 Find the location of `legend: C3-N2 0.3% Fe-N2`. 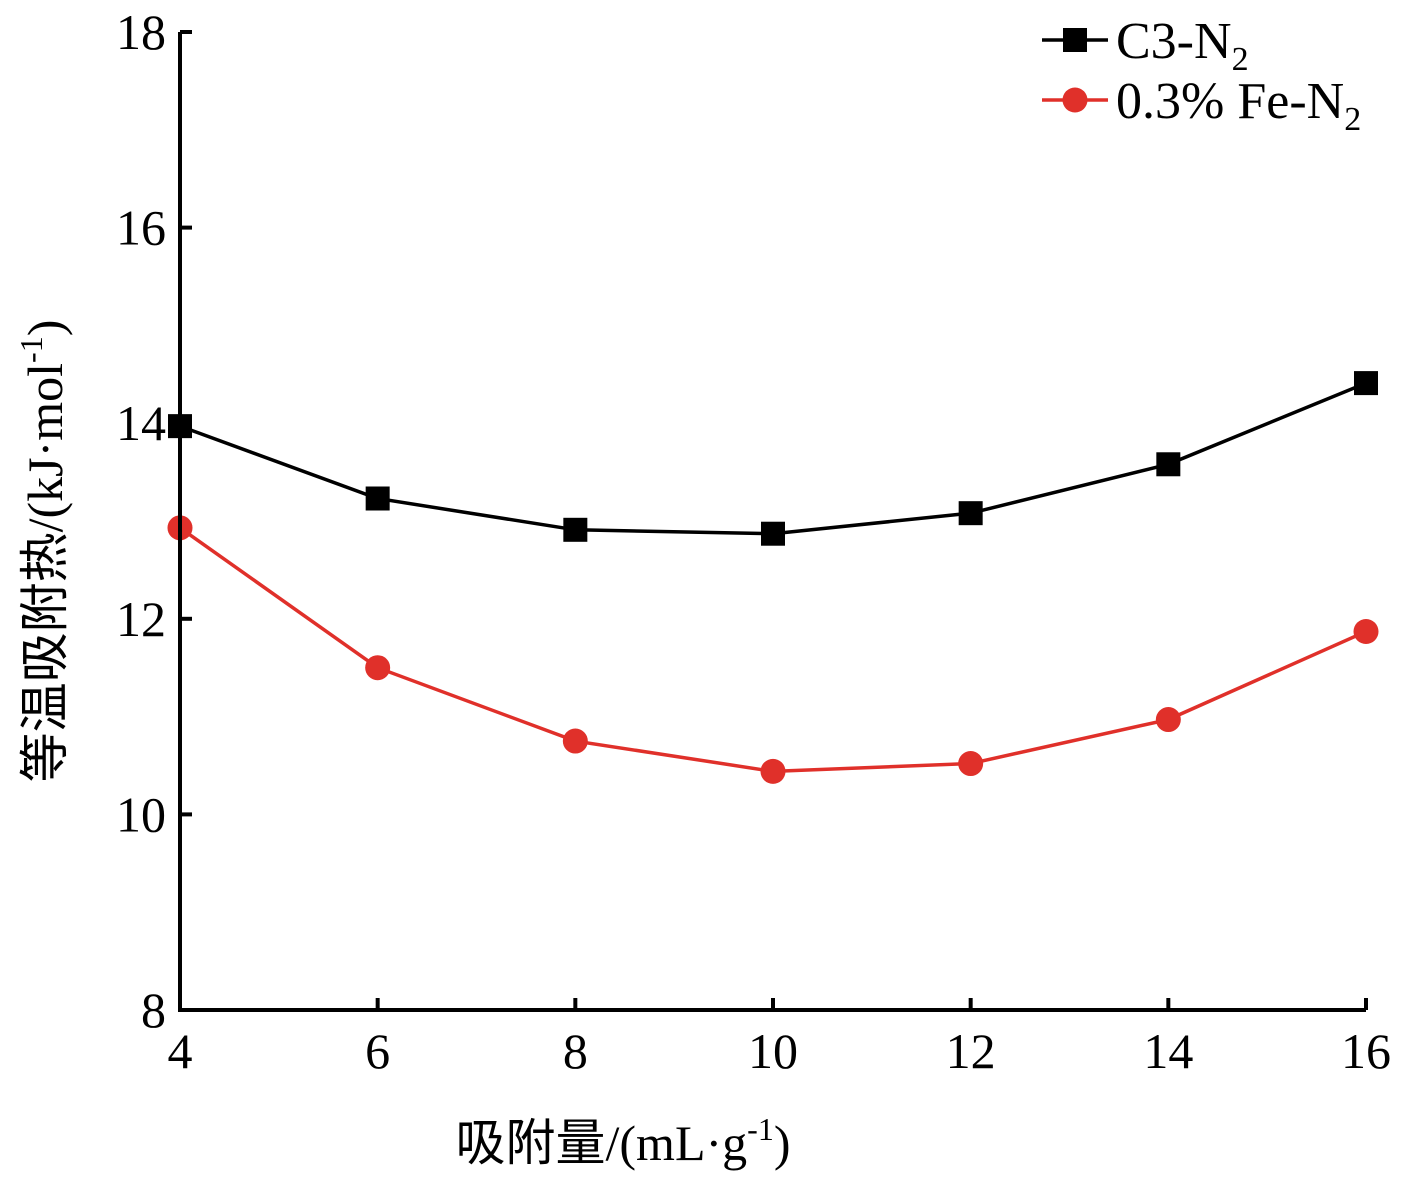

legend: C3-N2 0.3% Fe-N2 is located at coordinates (1201, 75).